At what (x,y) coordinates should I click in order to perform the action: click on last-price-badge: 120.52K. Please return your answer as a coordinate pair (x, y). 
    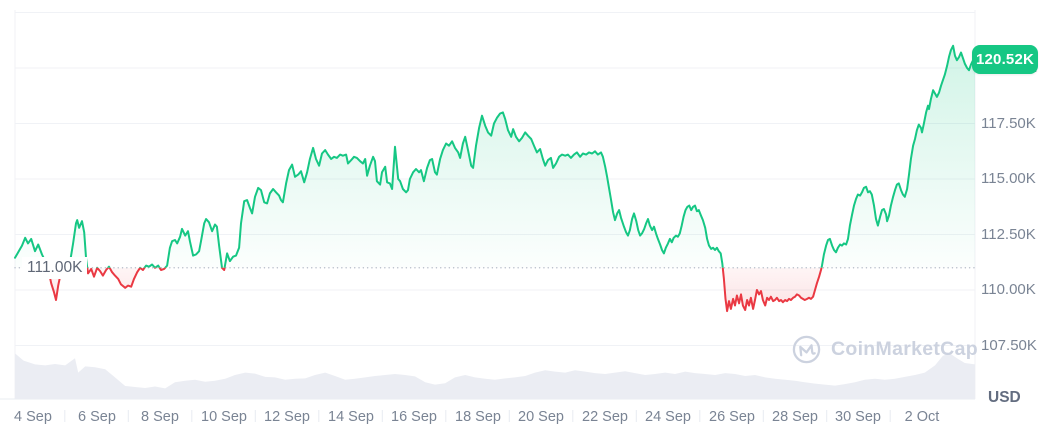
    Looking at the image, I should click on (1005, 59).